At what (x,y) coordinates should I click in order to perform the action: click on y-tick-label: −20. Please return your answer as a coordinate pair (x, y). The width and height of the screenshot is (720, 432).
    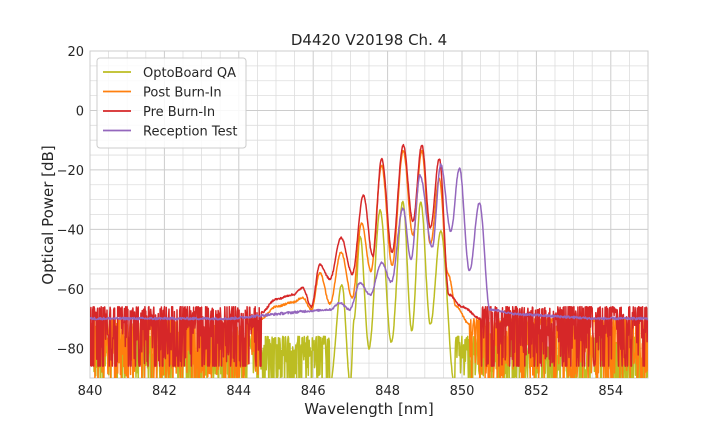
    Looking at the image, I should click on (70, 171).